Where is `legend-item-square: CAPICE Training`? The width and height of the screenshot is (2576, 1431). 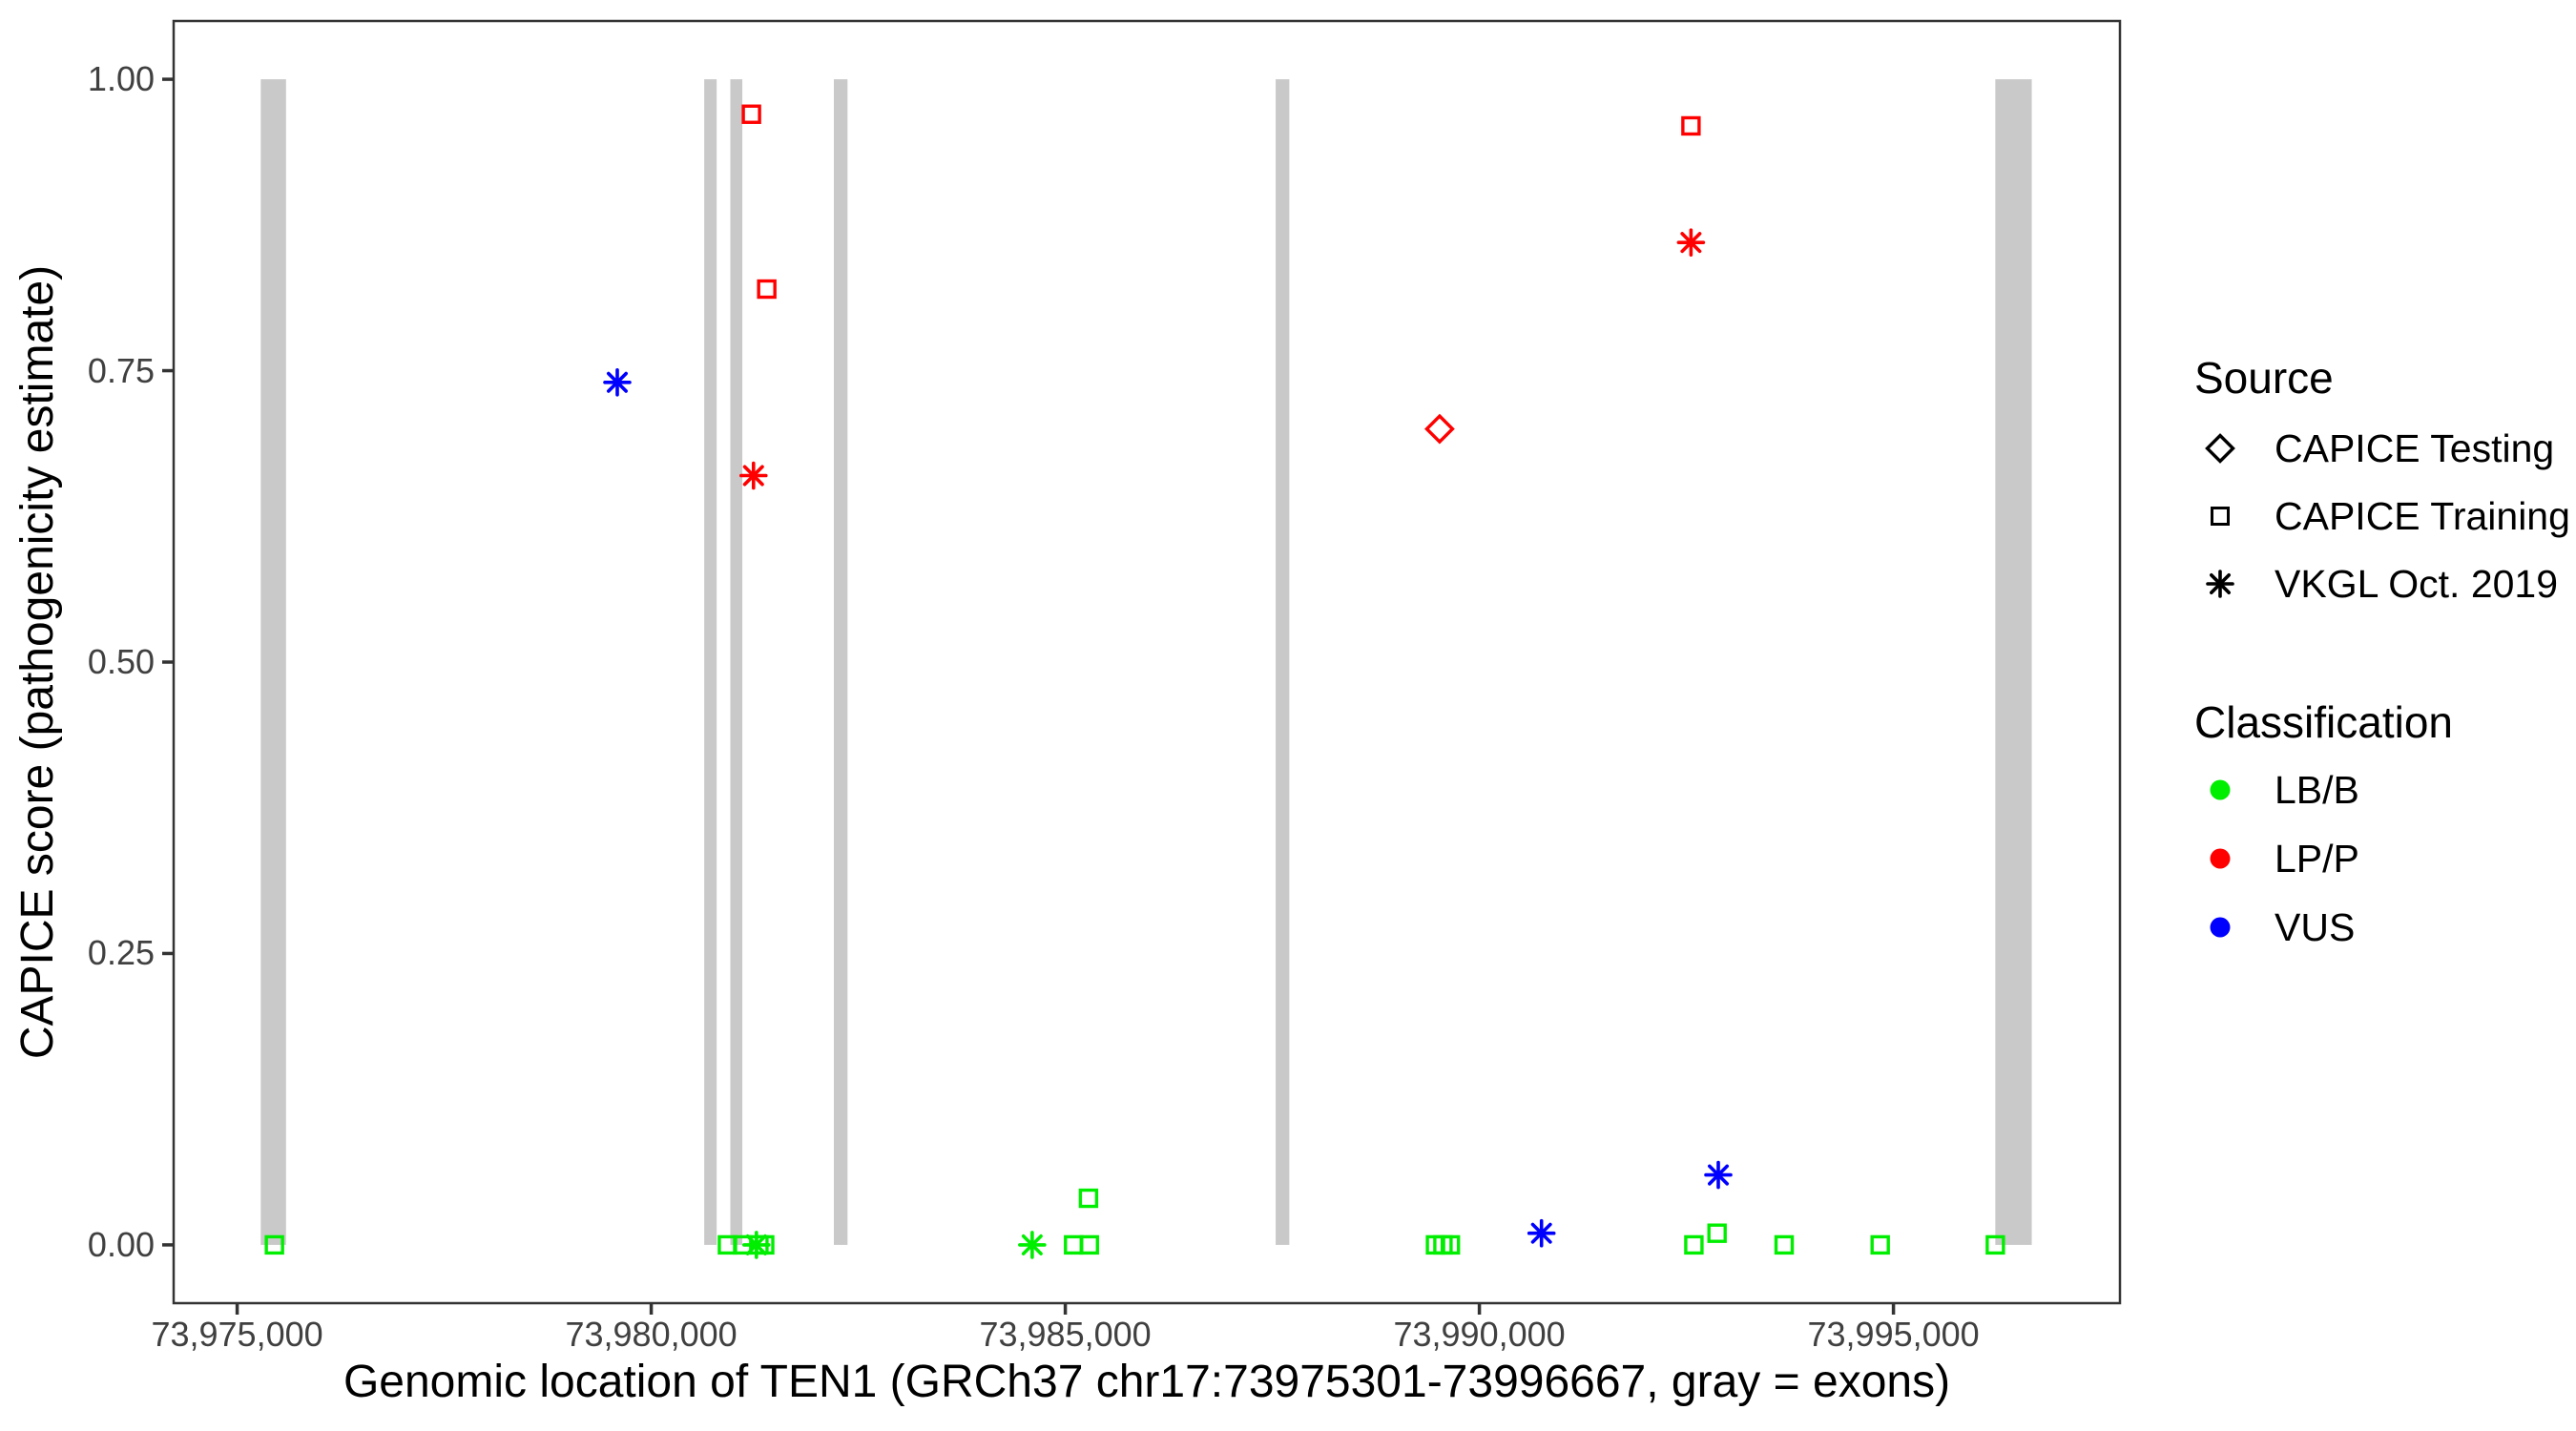 legend-item-square: CAPICE Training is located at coordinates (2377, 516).